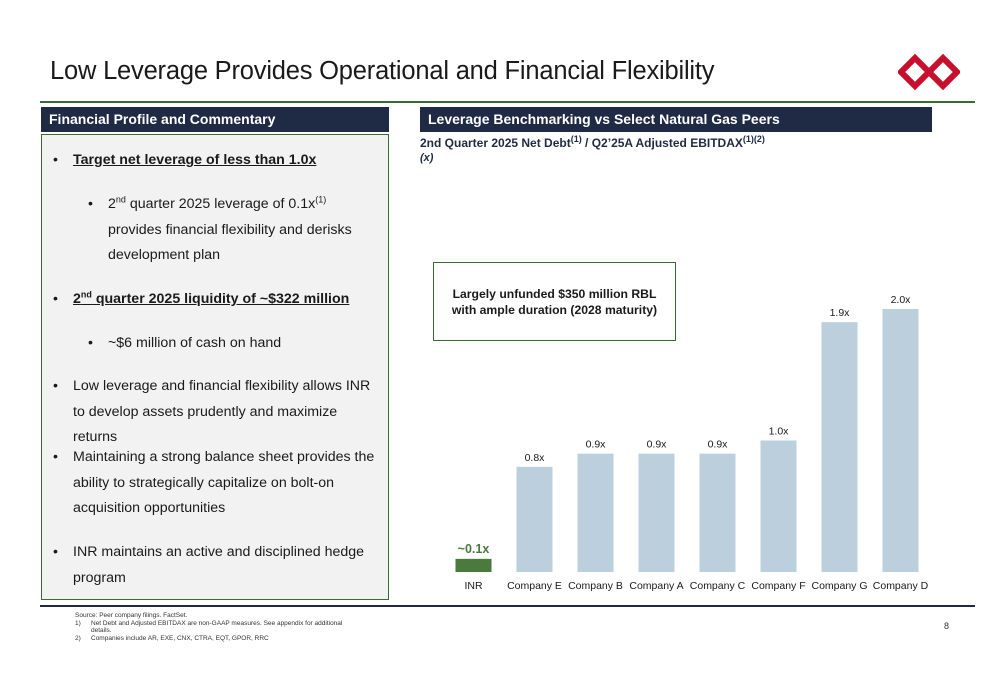  I want to click on x-tick-company-c: Company C, so click(718, 586).